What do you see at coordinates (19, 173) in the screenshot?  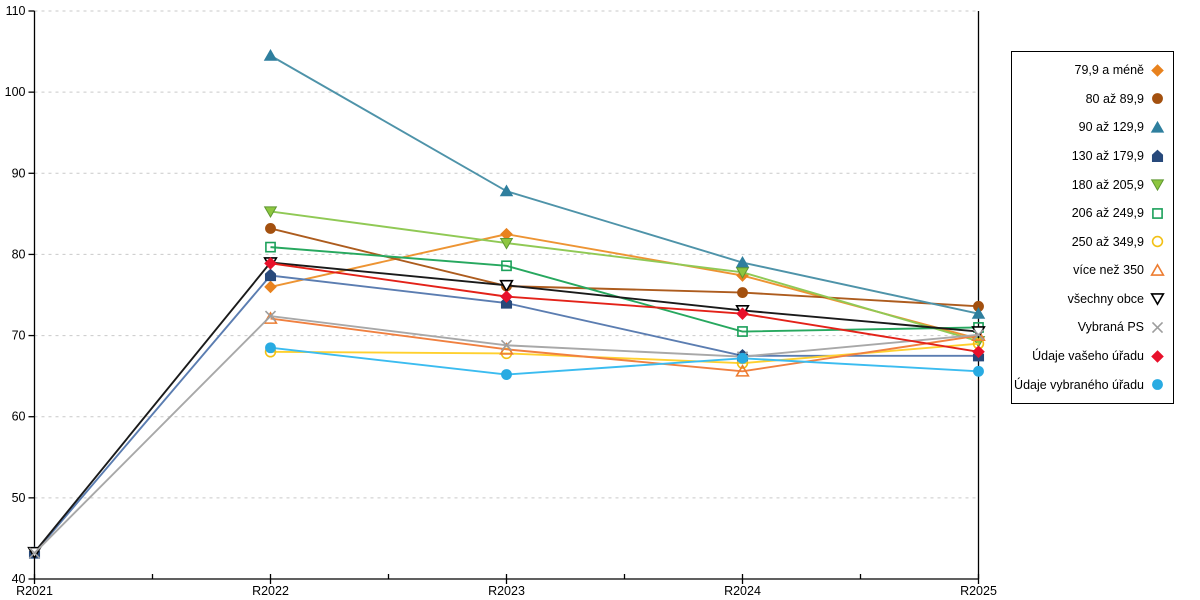 I see `y-tick-label: 90` at bounding box center [19, 173].